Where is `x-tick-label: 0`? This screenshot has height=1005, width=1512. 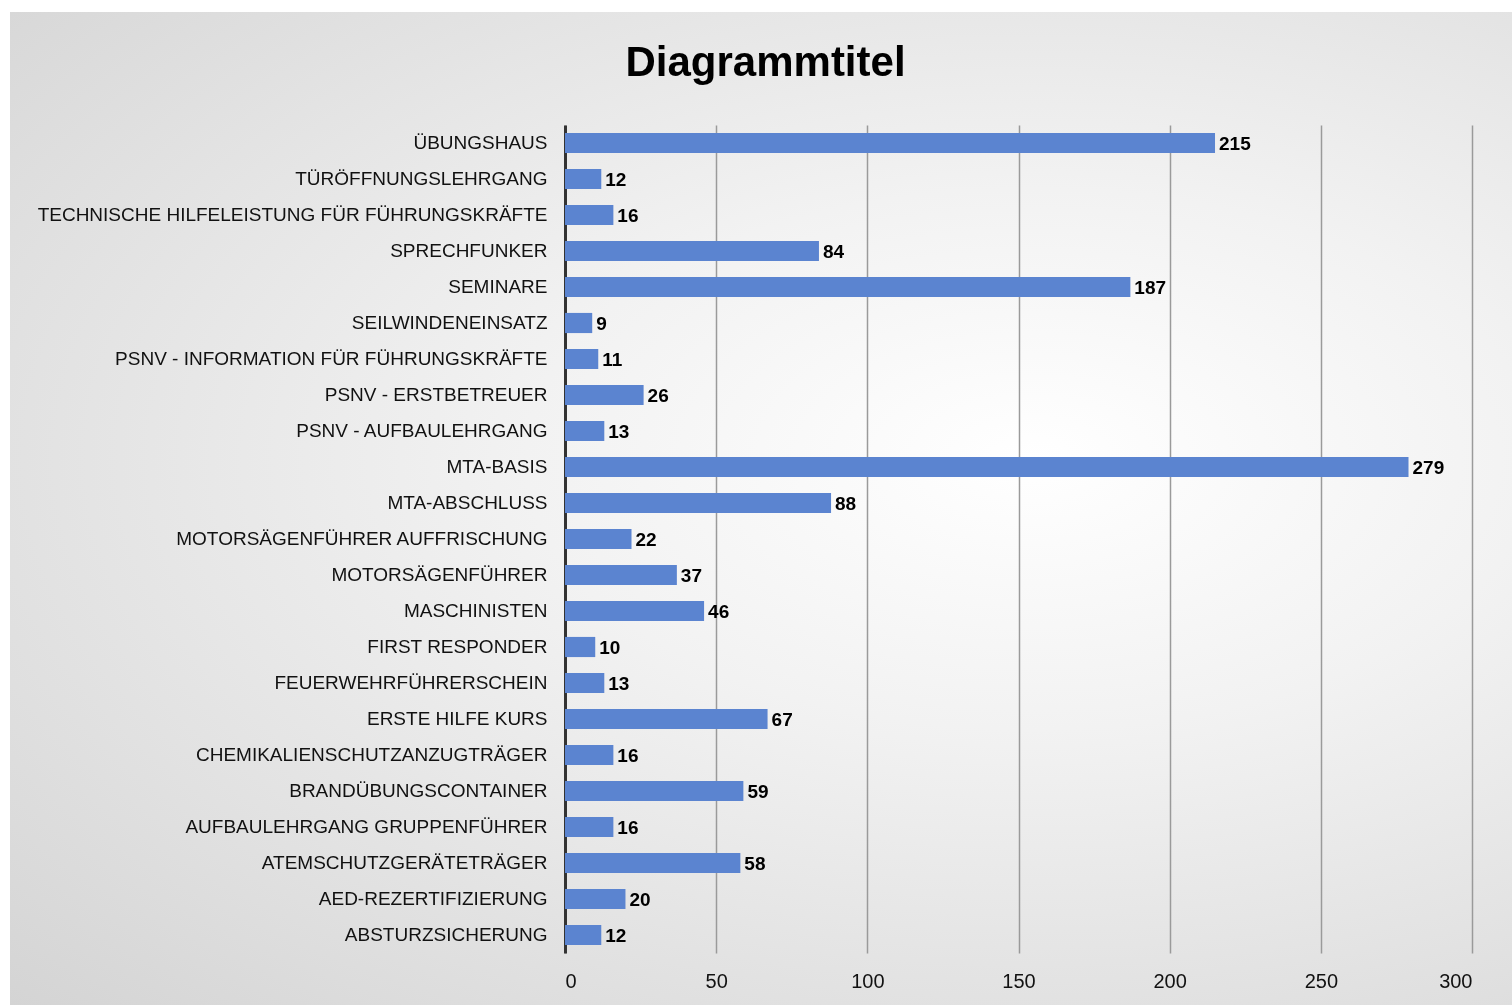
x-tick-label: 0 is located at coordinates (571, 980).